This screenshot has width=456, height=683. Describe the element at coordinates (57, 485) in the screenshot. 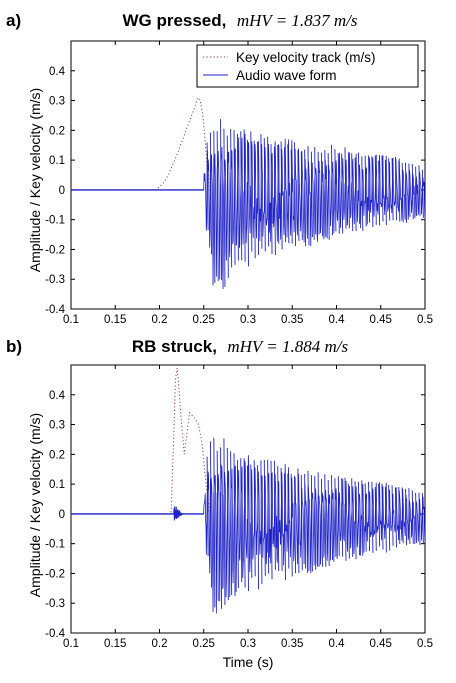

I see `y-tick-label: 0.1` at that location.